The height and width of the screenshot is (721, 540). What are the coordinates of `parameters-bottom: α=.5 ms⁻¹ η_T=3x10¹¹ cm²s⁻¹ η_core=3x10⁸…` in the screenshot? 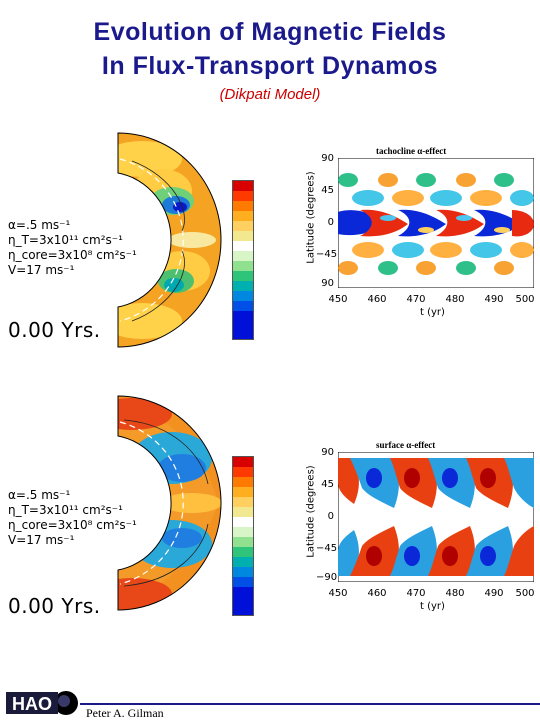 It's located at (72, 518).